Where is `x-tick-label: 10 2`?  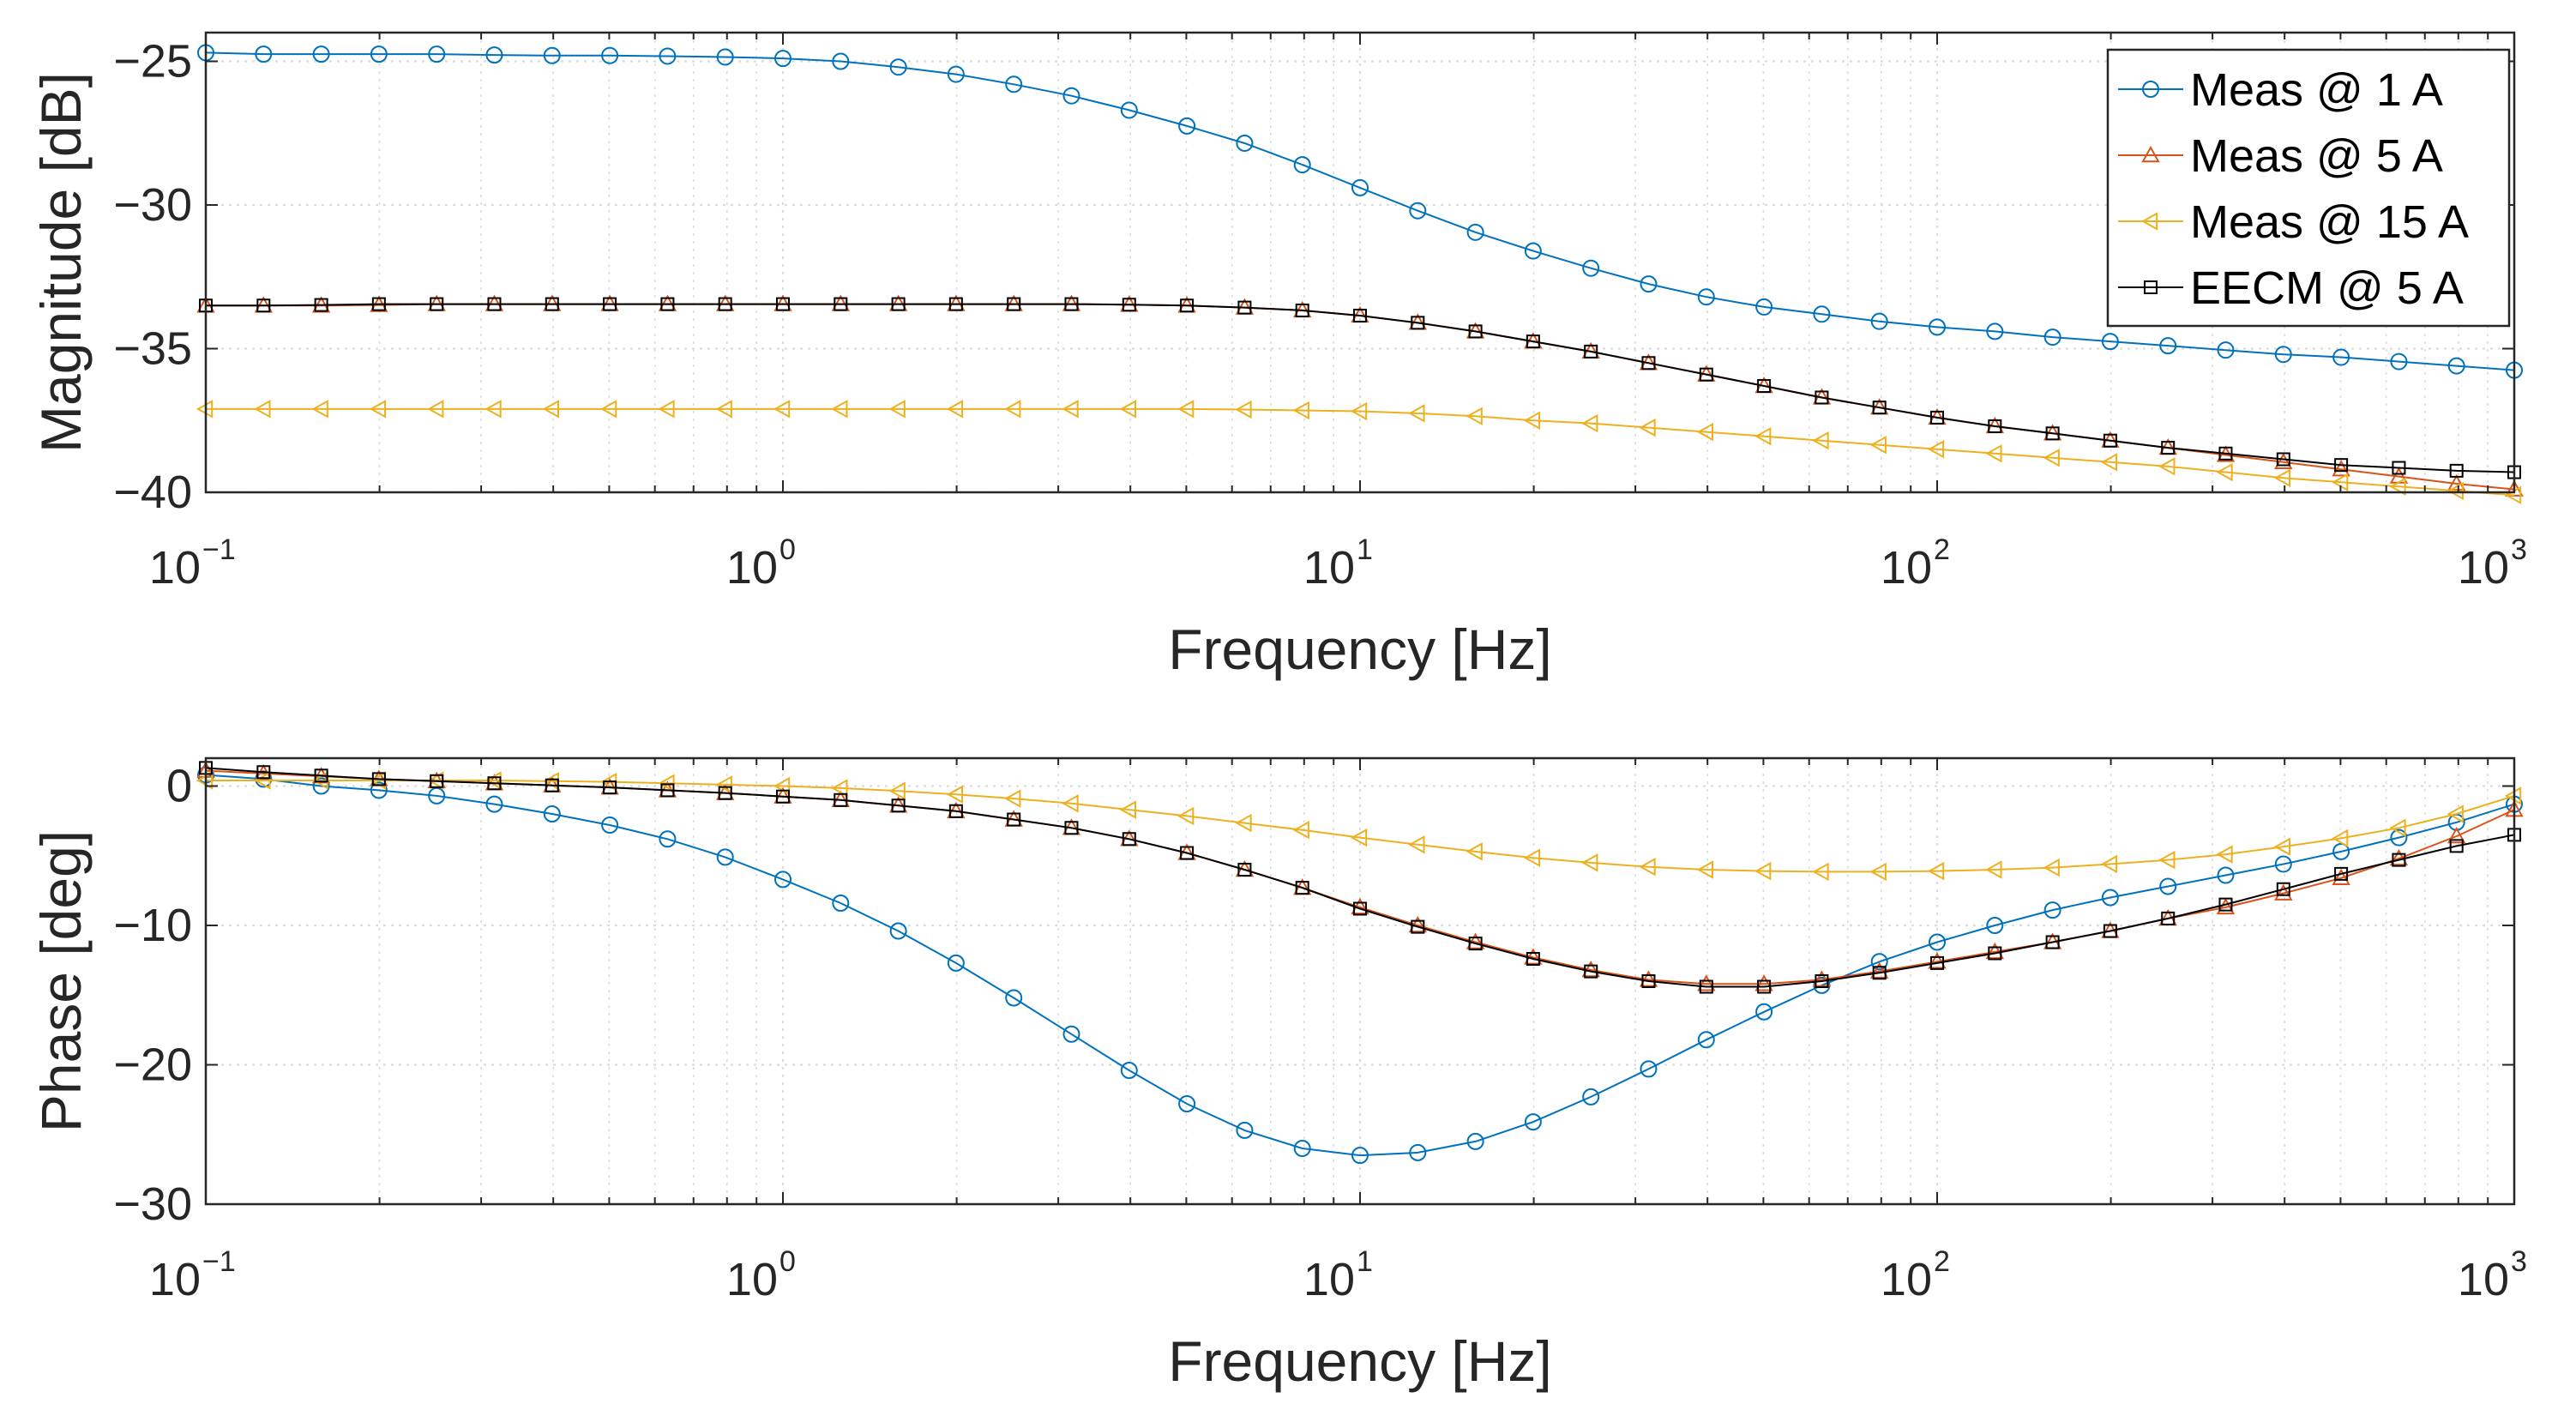 x-tick-label: 10 2 is located at coordinates (1915, 563).